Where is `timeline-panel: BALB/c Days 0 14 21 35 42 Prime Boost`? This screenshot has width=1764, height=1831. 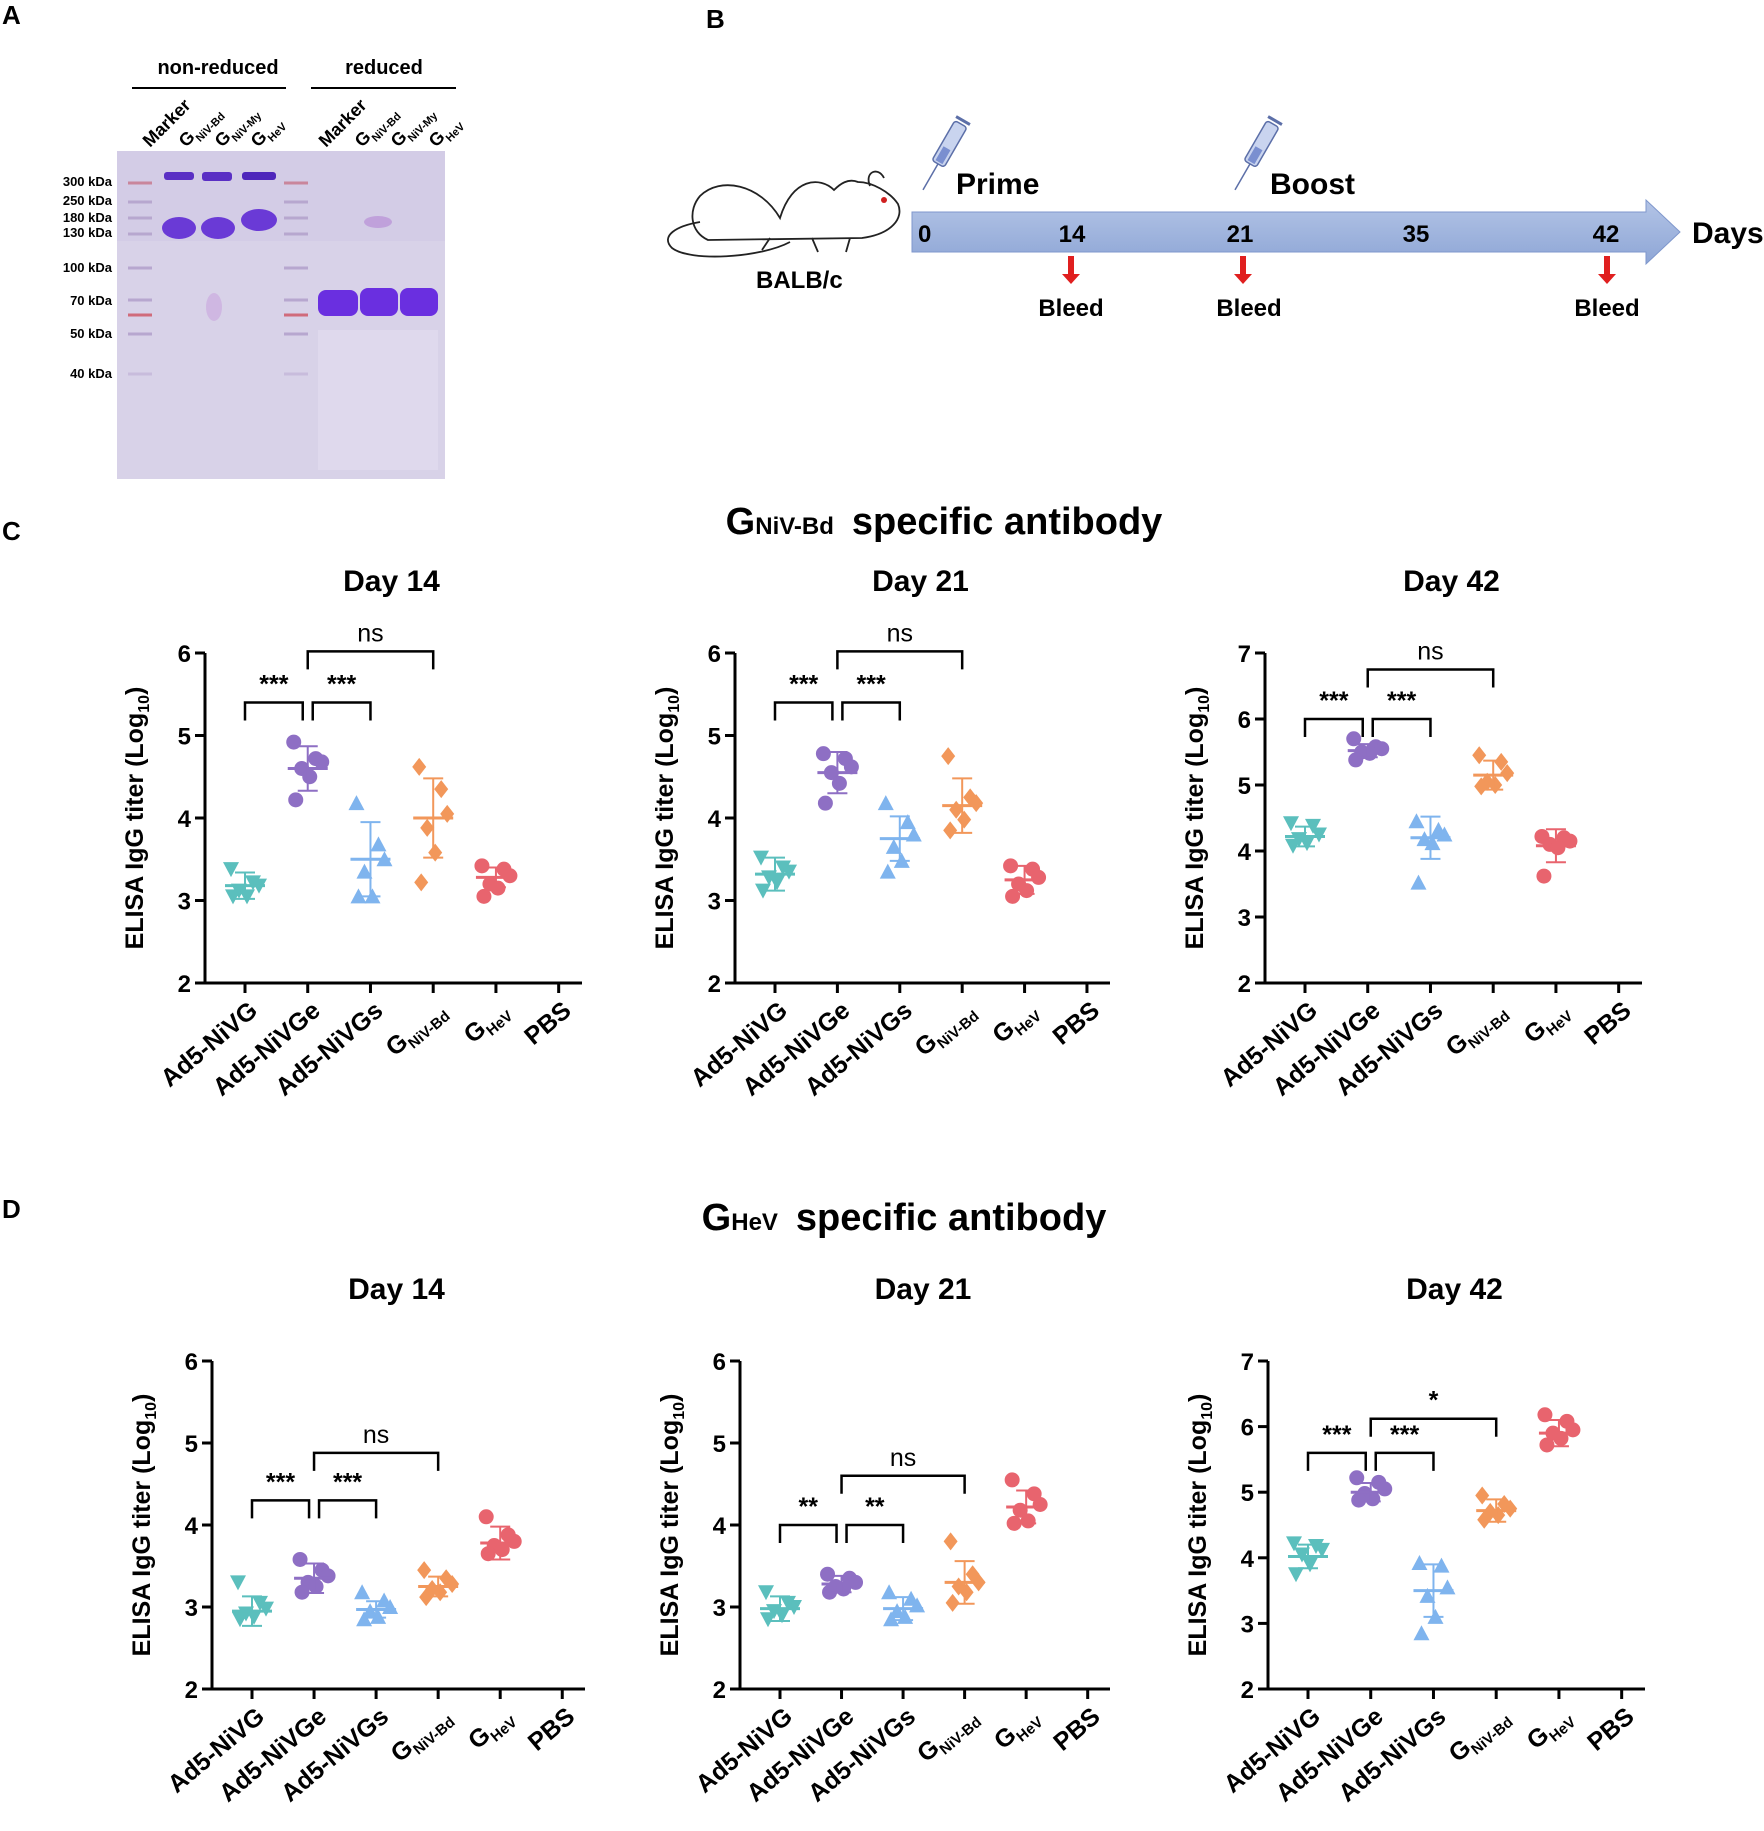
timeline-panel: BALB/c Days 0 14 21 35 42 Prime Boost is located at coordinates (1215, 218).